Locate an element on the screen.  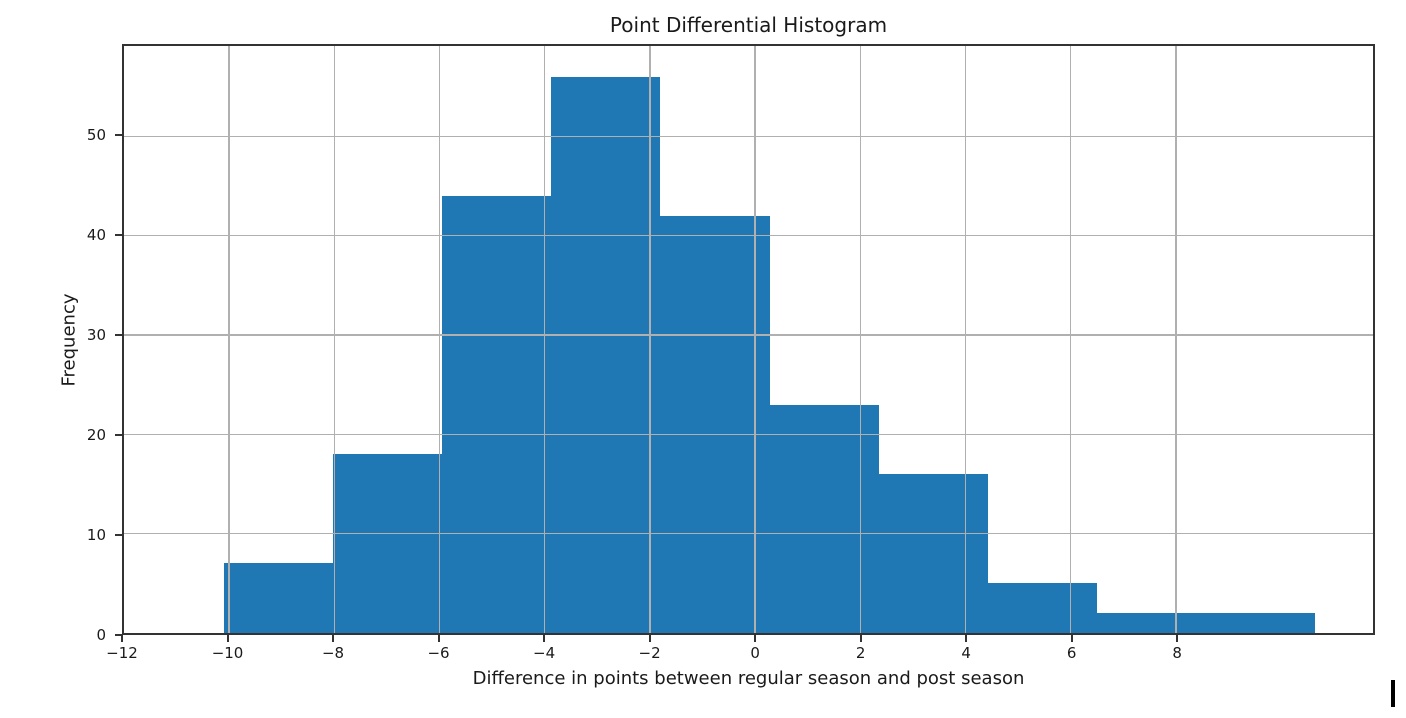
y-tick-label: 0 is located at coordinates (101, 635).